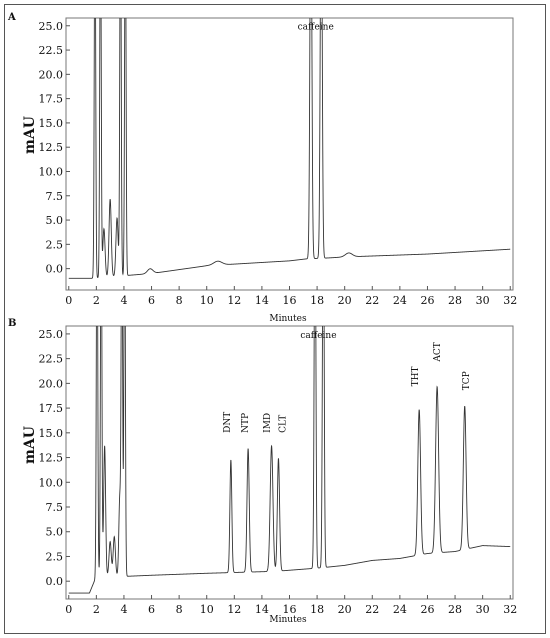  I want to click on peak-label: TCP, so click(467, 380).